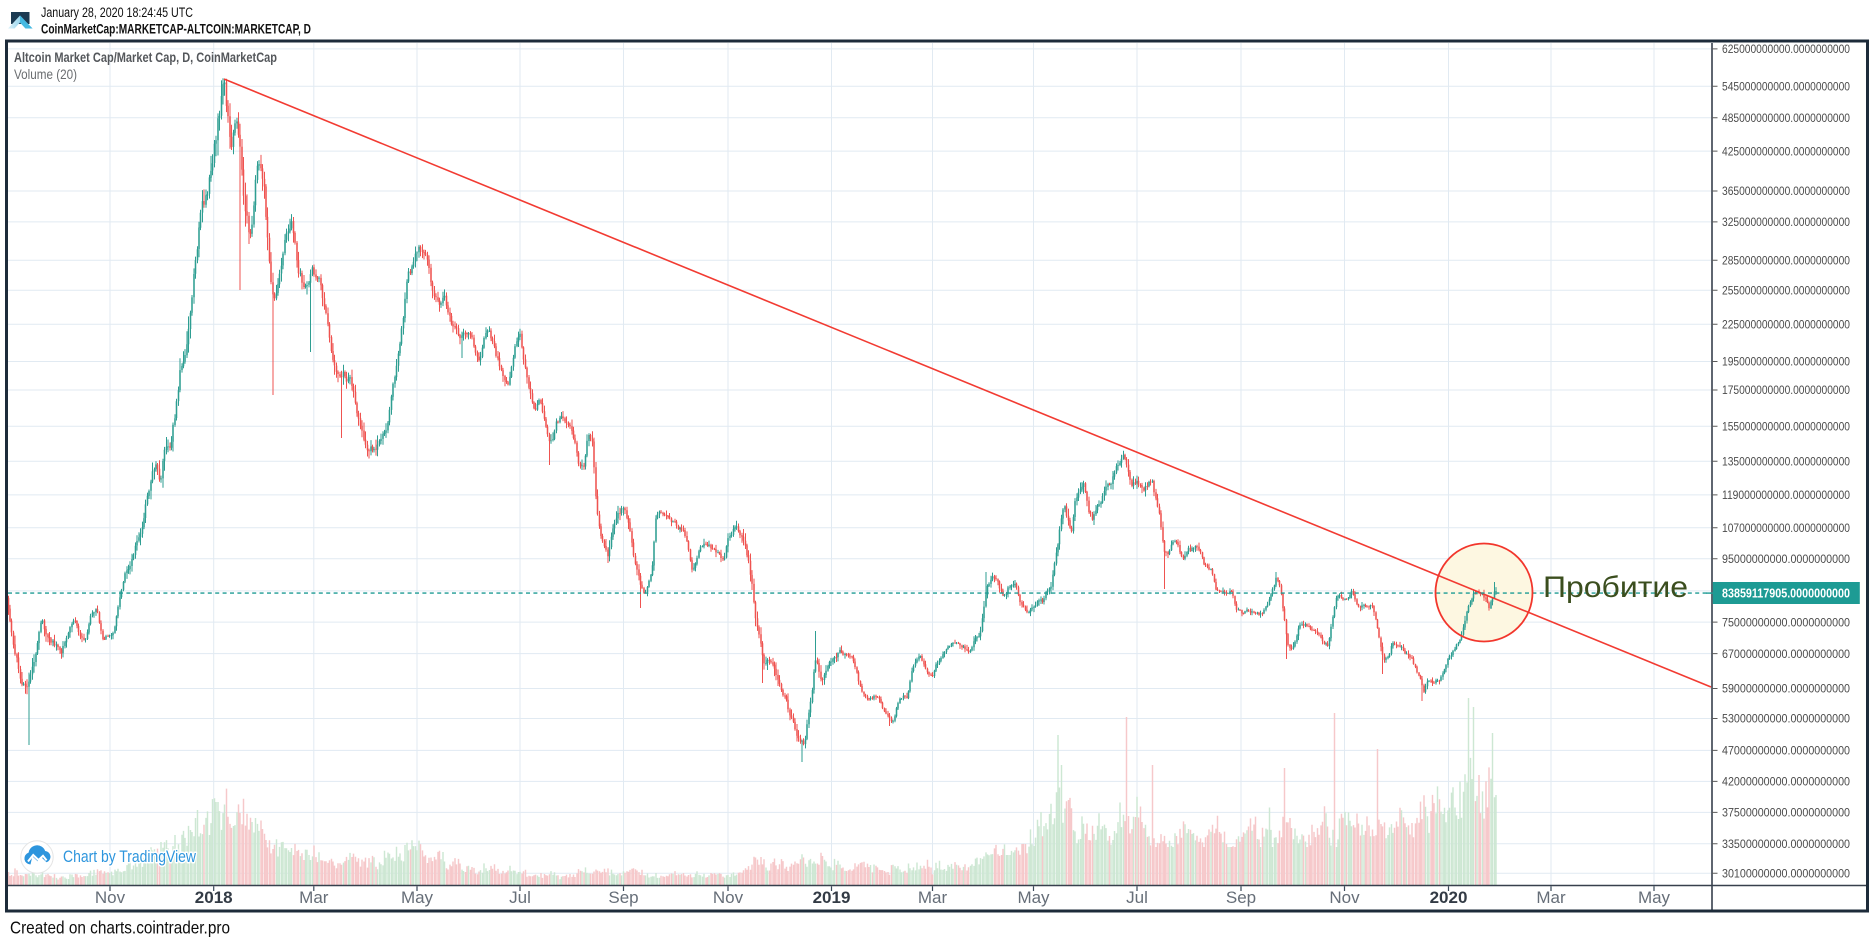 Image resolution: width=1874 pixels, height=944 pixels. Describe the element at coordinates (1786, 49) in the screenshot. I see `svg-text: 625000000000.0000000000` at that location.